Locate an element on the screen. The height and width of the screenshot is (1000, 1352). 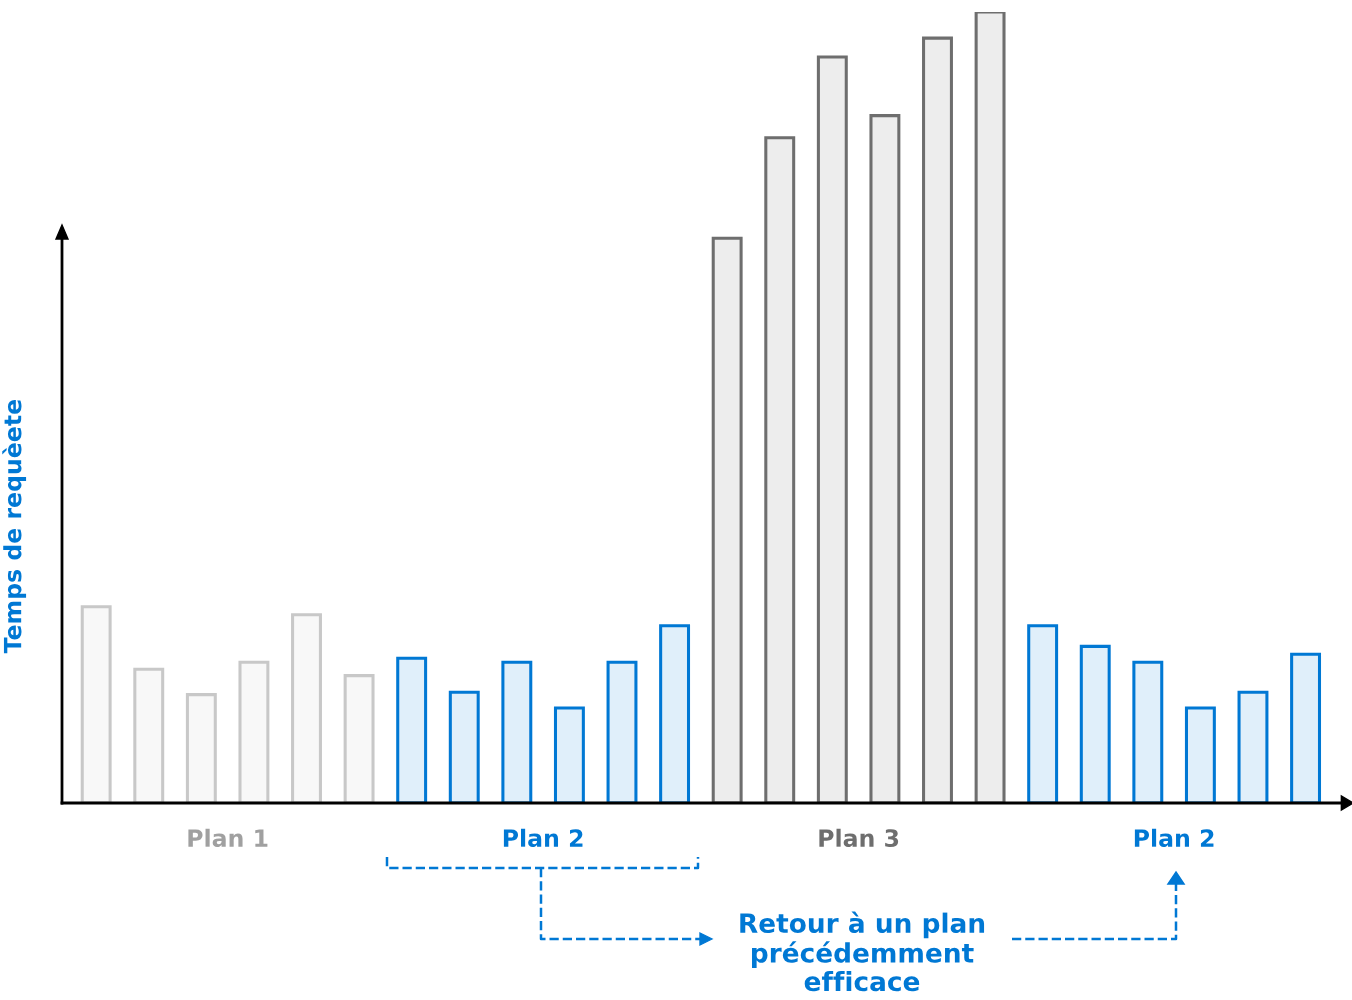
text: Retour à un plan précédemment efficace is located at coordinates (862, 951).